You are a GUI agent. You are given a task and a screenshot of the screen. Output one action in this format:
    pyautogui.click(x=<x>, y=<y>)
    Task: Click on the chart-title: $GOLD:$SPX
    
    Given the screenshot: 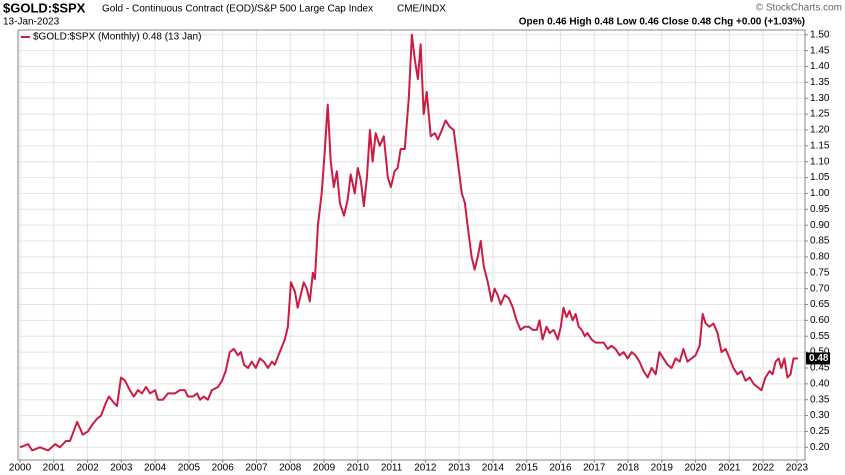 What is the action you would take?
    pyautogui.click(x=44, y=7)
    